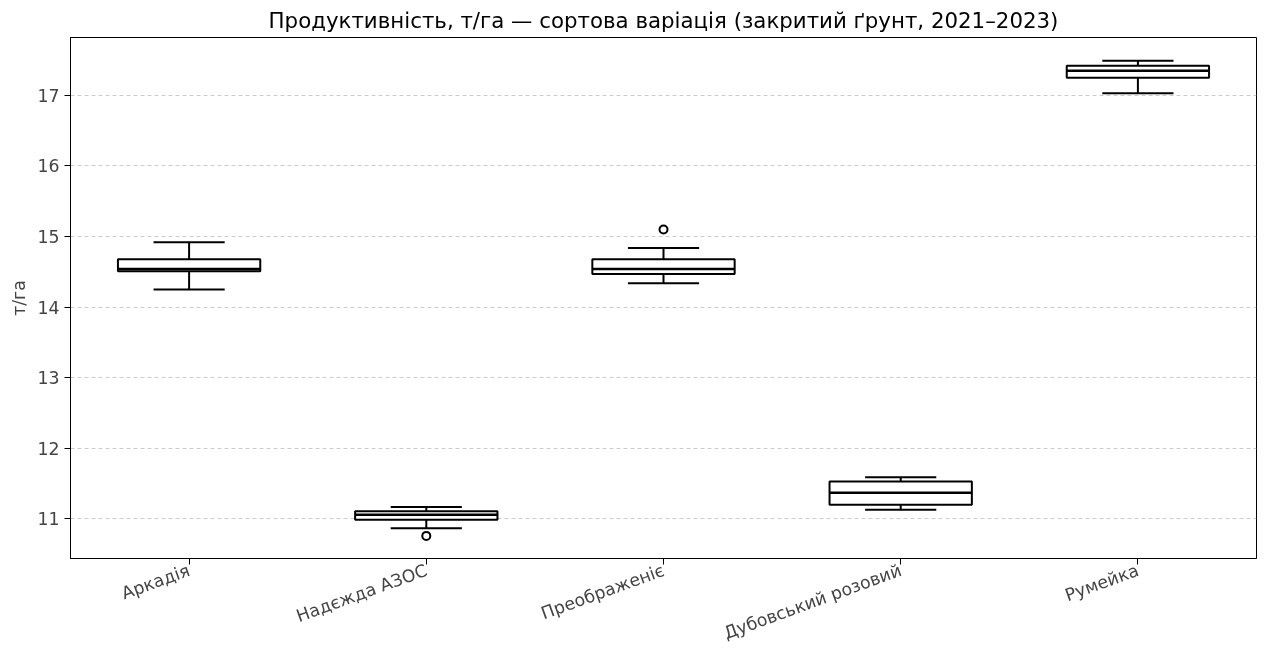 This screenshot has height=661, width=1276. Describe the element at coordinates (48, 378) in the screenshot. I see `y-tick-label: 13` at that location.